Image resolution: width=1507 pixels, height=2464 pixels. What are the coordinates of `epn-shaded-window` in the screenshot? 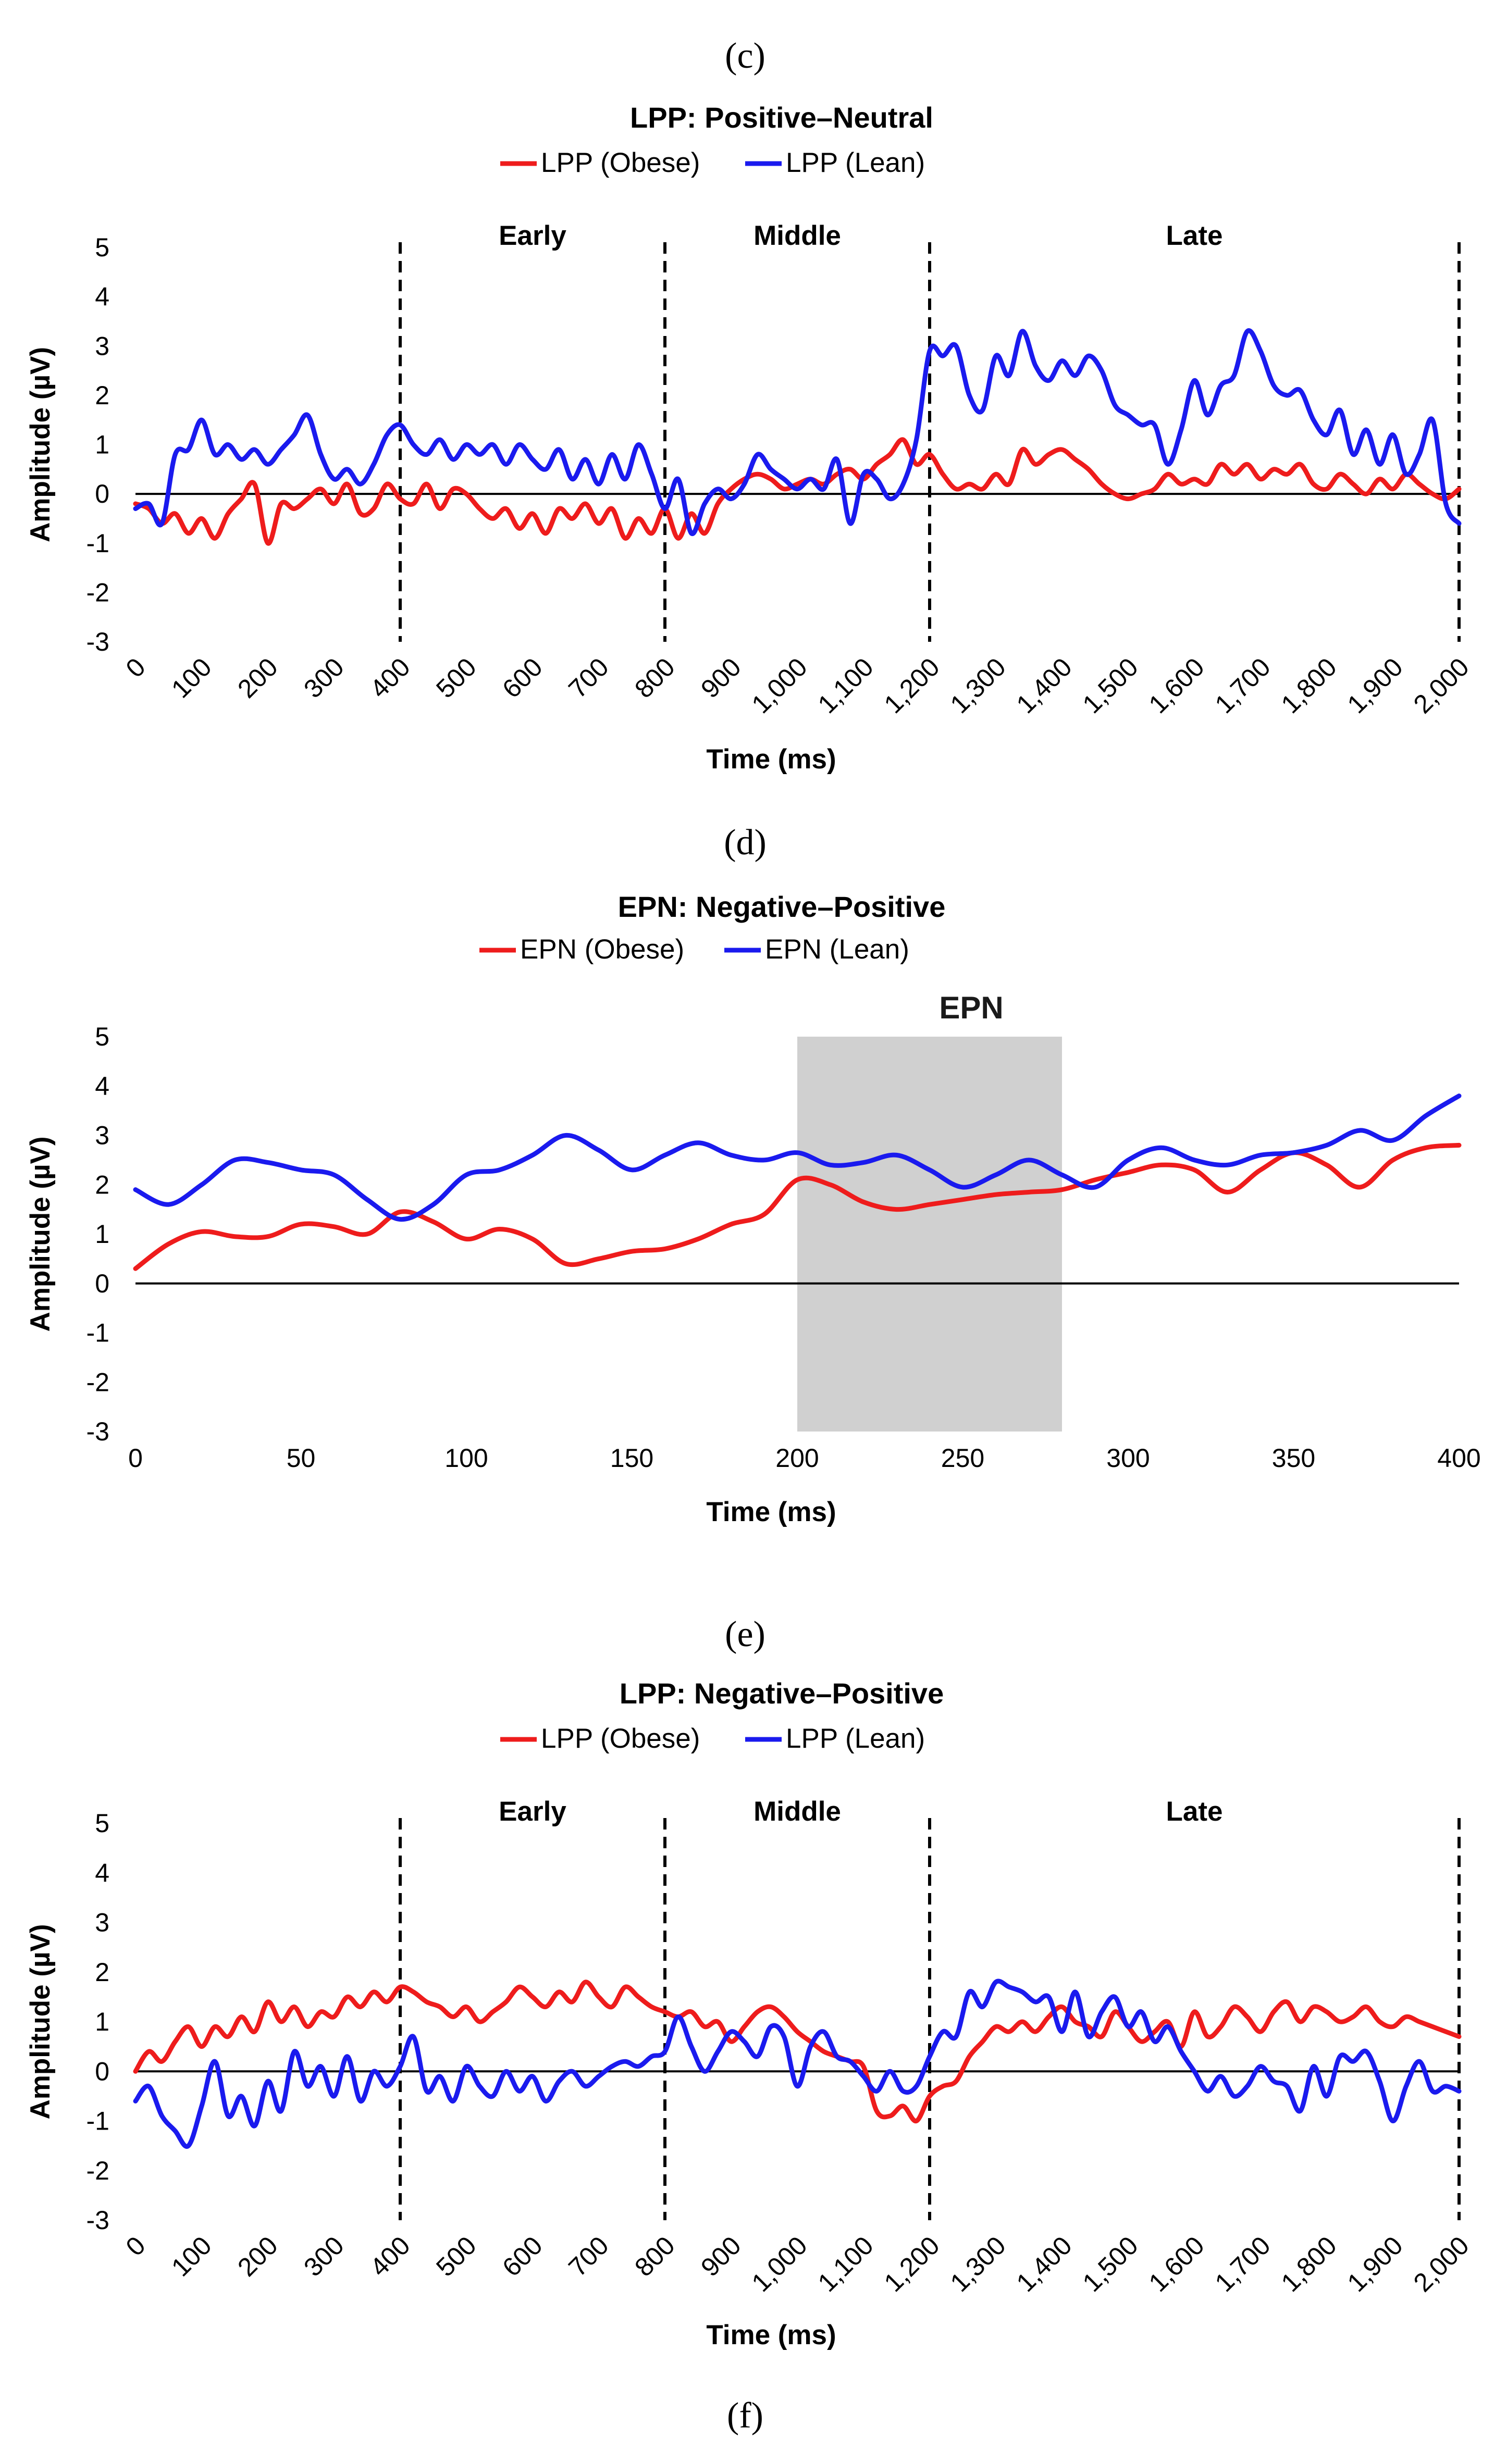 It's located at (929, 1234).